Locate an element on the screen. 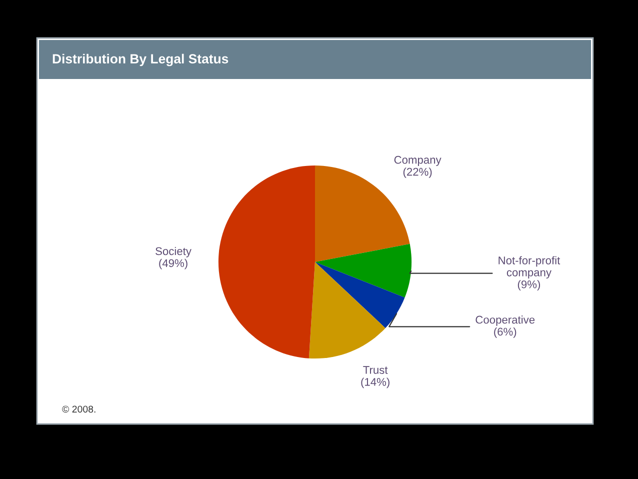 Image resolution: width=638 pixels, height=479 pixels. text: © 2008. is located at coordinates (79, 409).